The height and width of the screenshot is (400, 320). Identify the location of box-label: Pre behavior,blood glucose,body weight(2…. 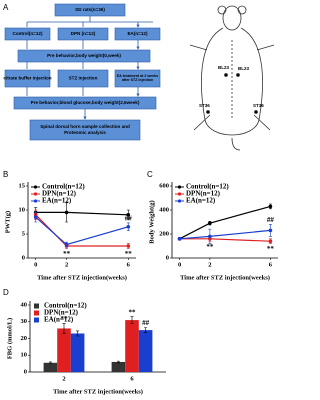
(85, 102).